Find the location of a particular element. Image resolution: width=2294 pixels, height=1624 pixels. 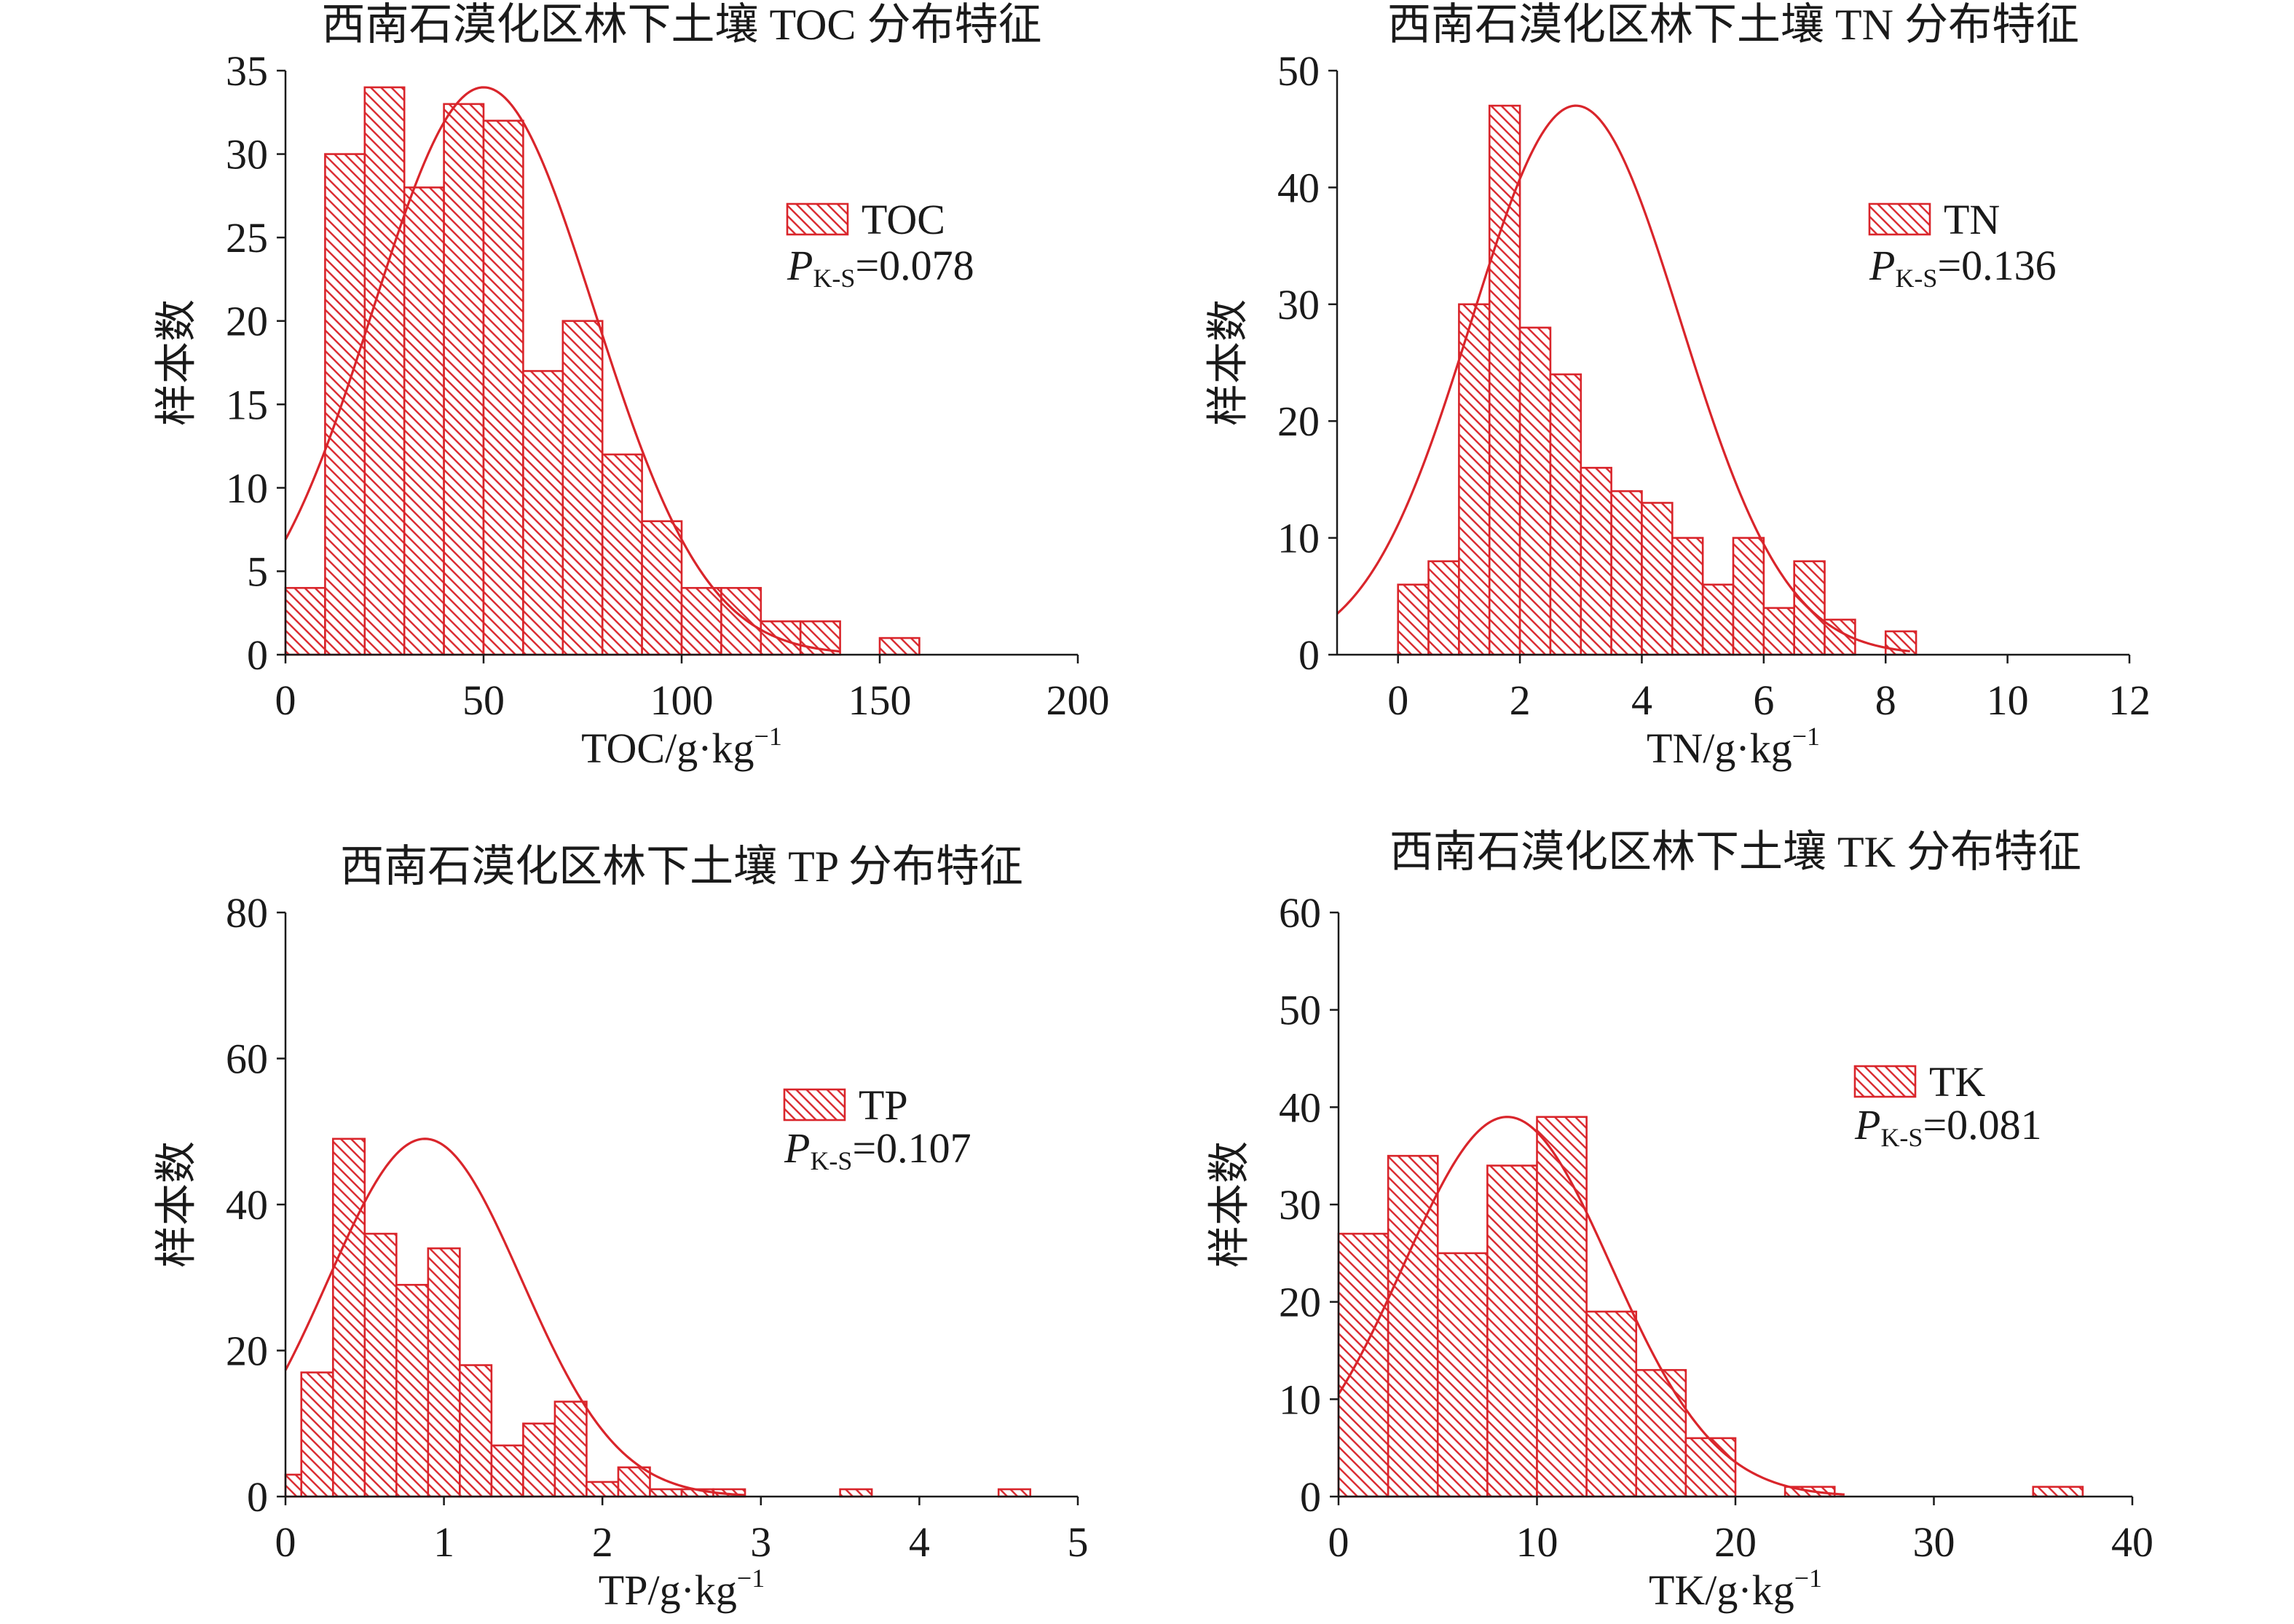

tp-bars is located at coordinates (658, 1318).